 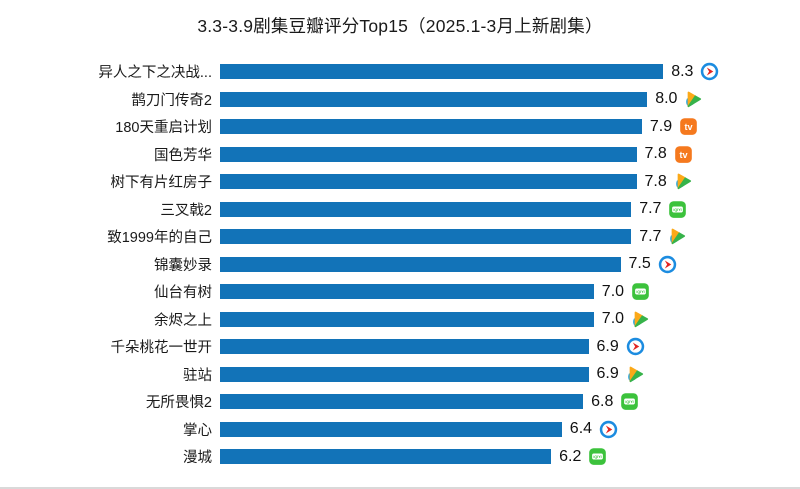 What do you see at coordinates (171, 100) in the screenshot?
I see `category-label: 鹊刀门传奇2` at bounding box center [171, 100].